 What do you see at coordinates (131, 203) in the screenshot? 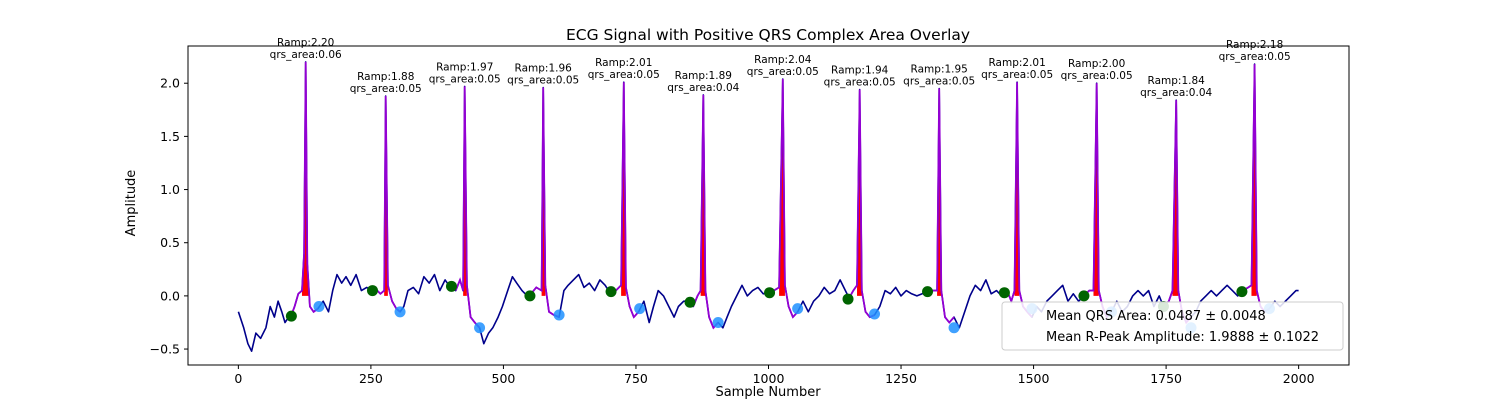
I see `y-axis-label: Amplitude` at bounding box center [131, 203].